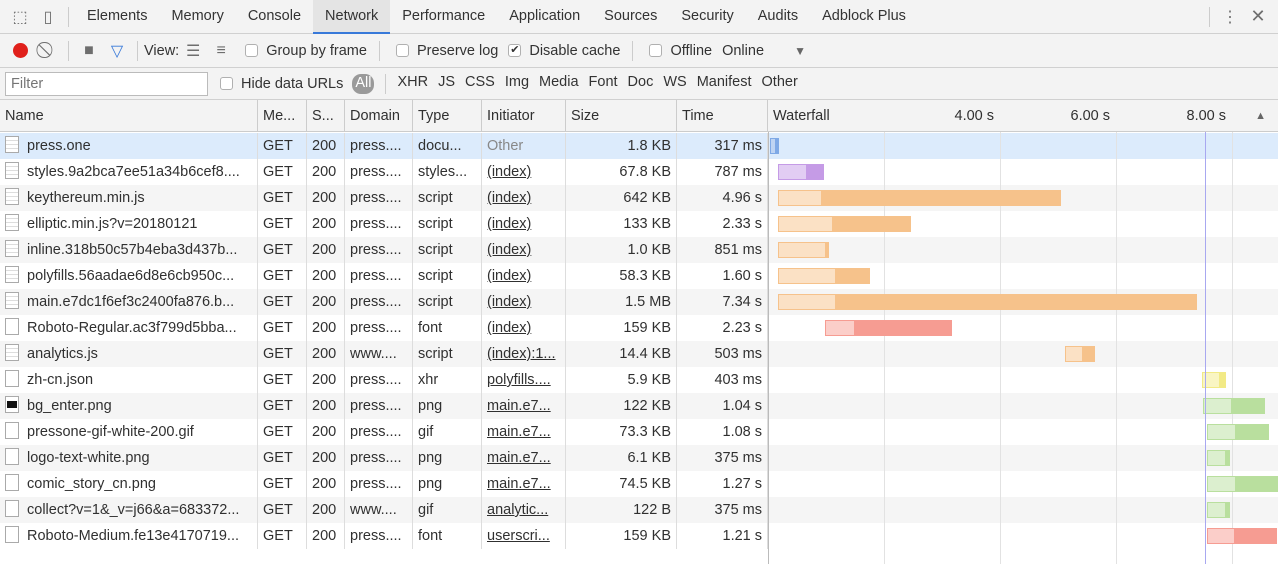 The image size is (1278, 564). Describe the element at coordinates (447, 81) in the screenshot. I see `filter-type-js: JS` at that location.